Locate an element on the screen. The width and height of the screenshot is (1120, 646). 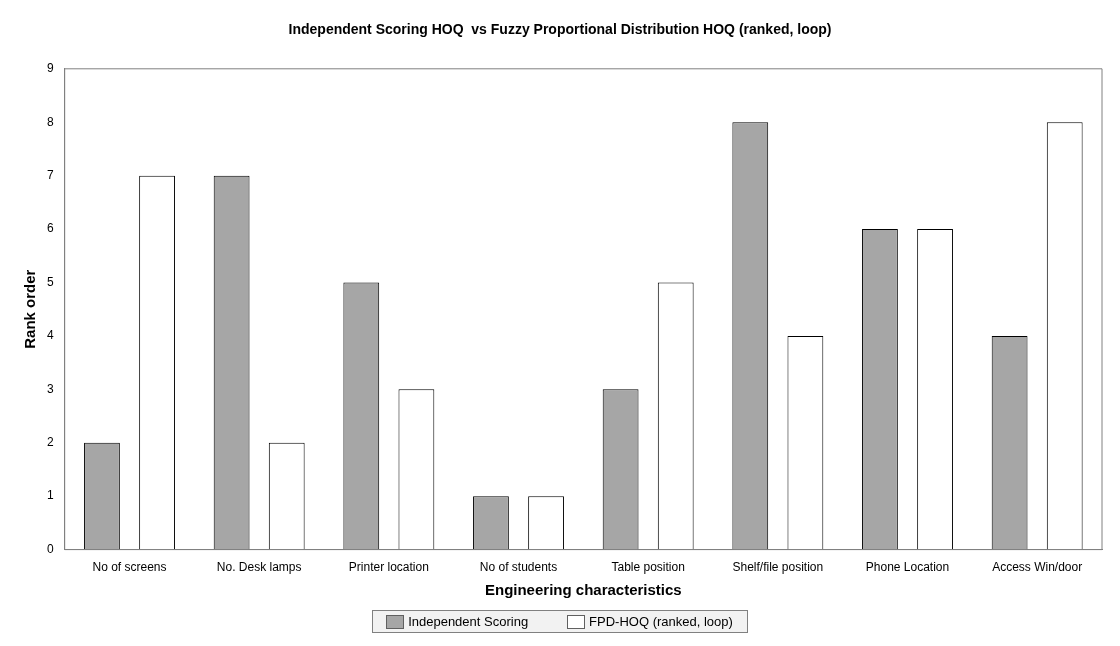
x-tick-label: Table position is located at coordinates (648, 567).